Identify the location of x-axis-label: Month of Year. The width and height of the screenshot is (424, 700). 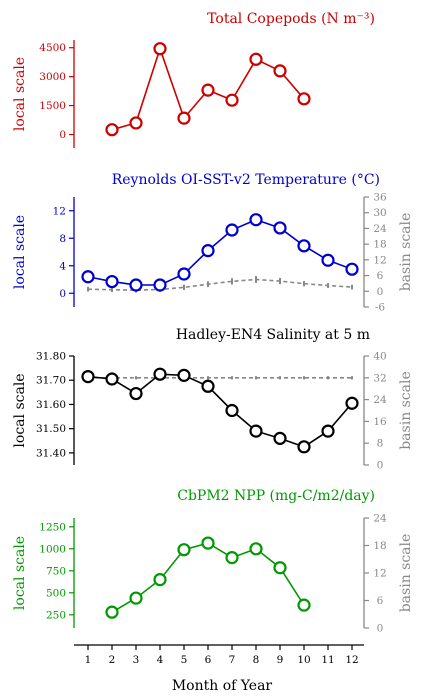
(222, 686).